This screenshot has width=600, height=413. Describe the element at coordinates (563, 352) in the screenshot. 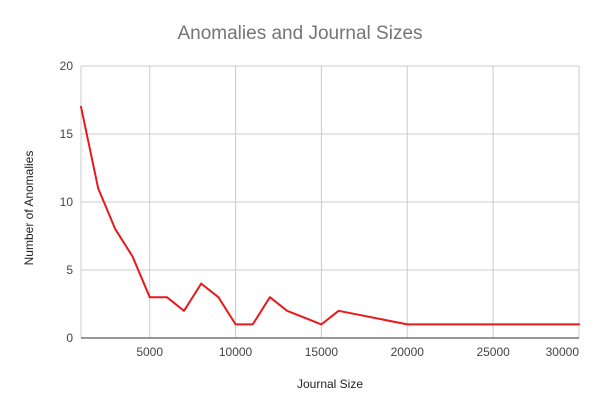

I see `x-tick-label: 30000` at that location.